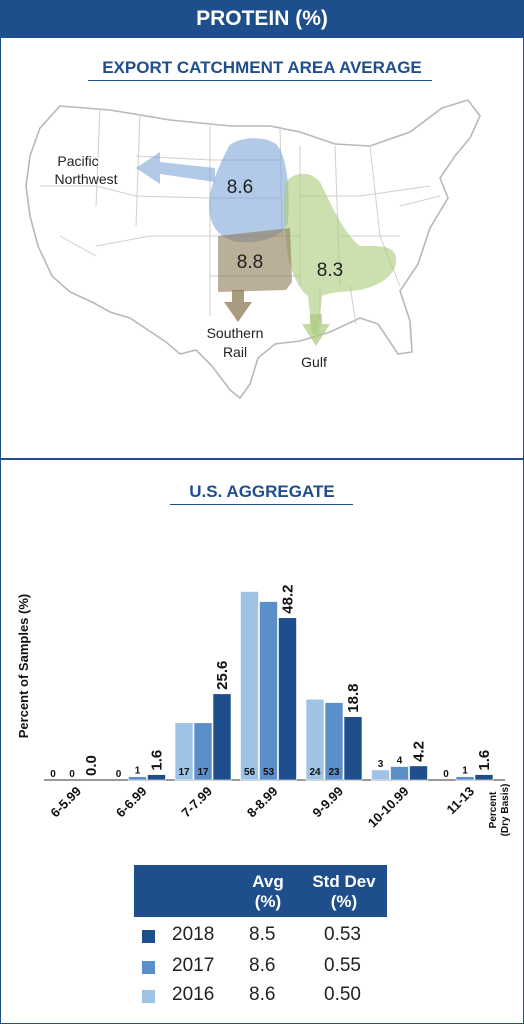  Describe the element at coordinates (148, 967) in the screenshot. I see `legend-swatch-2017` at that location.